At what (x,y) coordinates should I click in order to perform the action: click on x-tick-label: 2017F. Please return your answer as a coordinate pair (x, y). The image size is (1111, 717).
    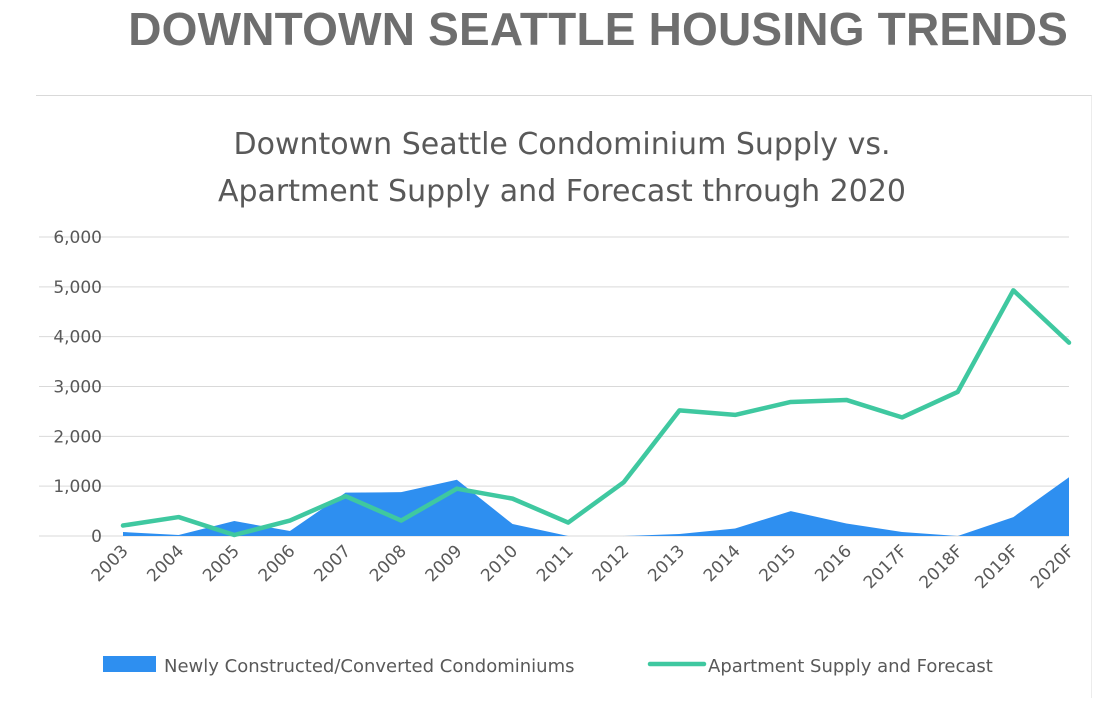
    Looking at the image, I should click on (886, 567).